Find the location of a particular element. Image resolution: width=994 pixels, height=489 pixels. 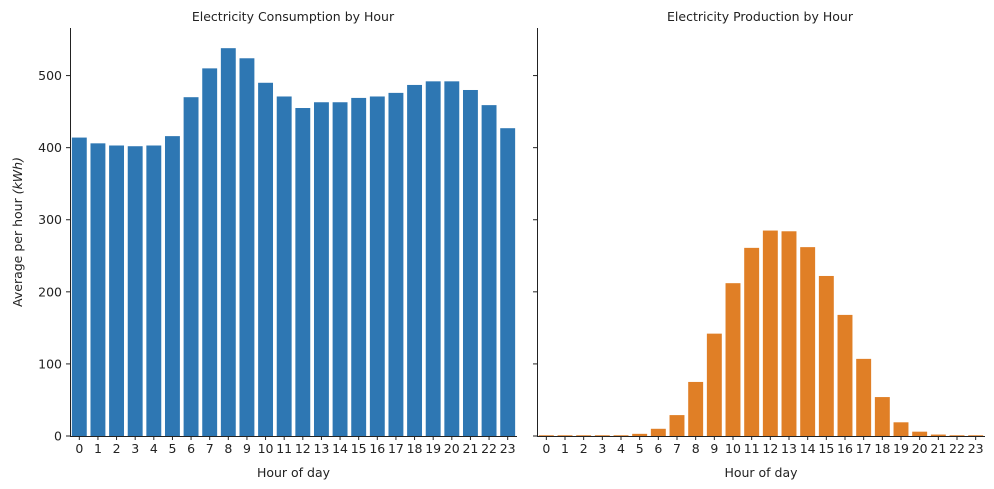

consumption-y-tick-label: 0 is located at coordinates (58, 436).